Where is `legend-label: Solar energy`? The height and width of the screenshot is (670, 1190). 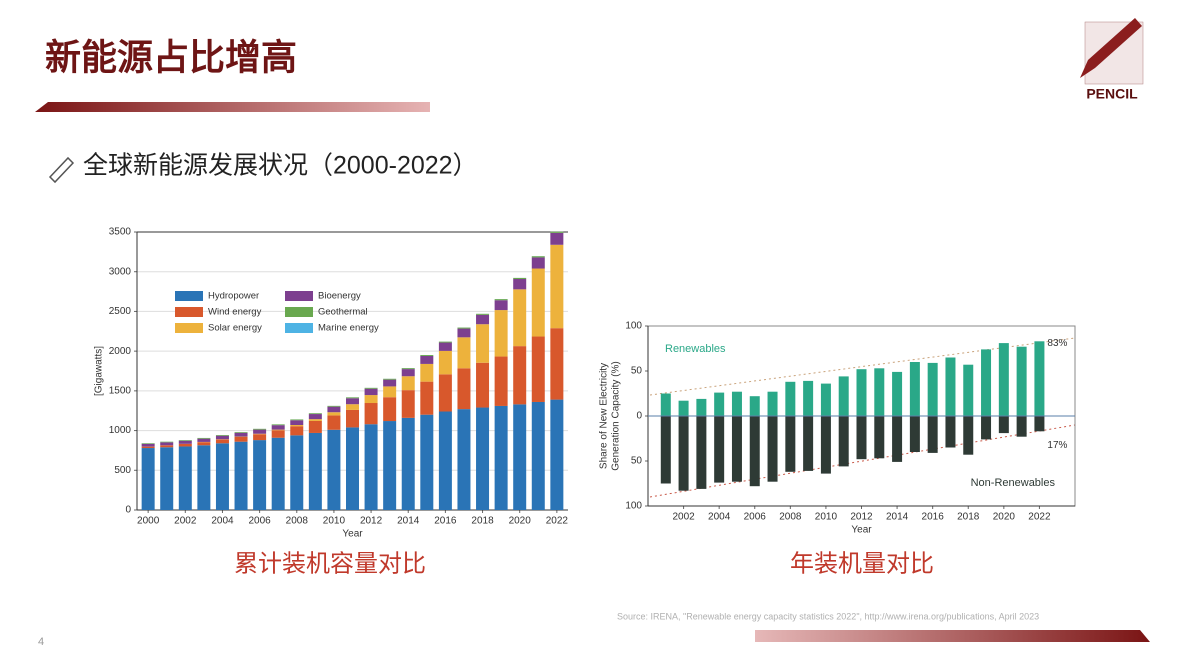 legend-label: Solar energy is located at coordinates (235, 328).